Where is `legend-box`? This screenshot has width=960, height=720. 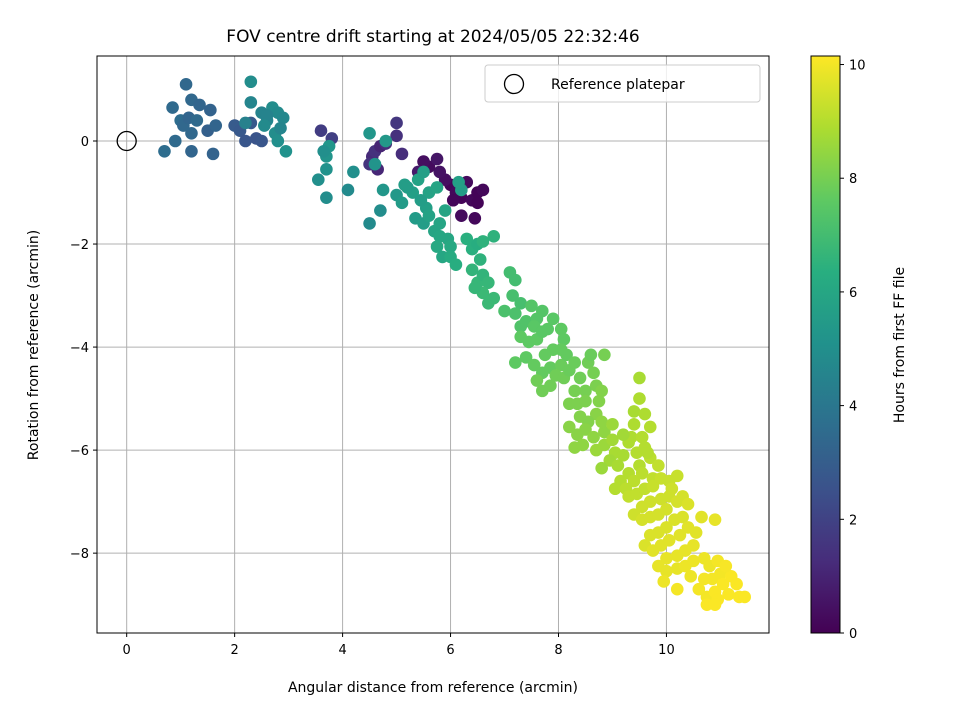 legend-box is located at coordinates (622, 83).